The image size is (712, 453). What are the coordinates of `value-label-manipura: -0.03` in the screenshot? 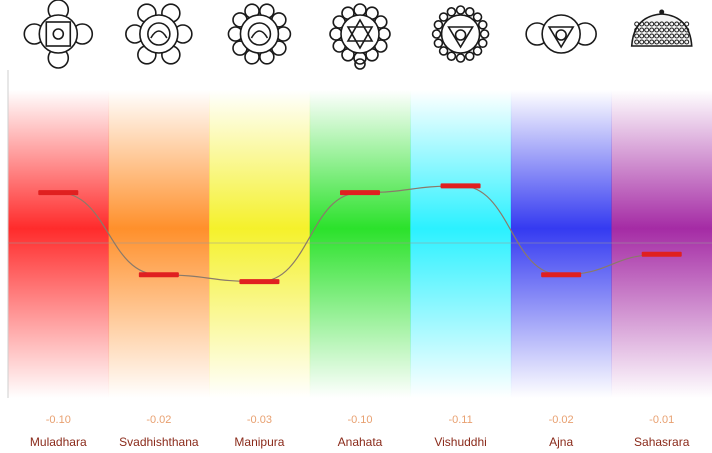 It's located at (259, 420).